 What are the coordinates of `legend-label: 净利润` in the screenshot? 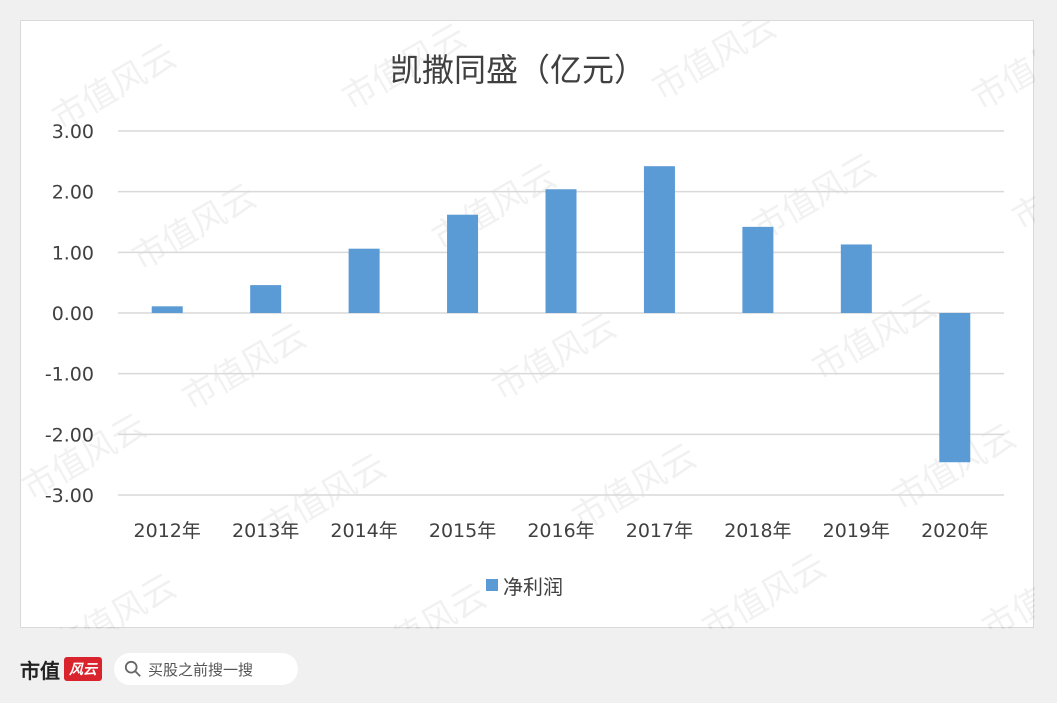 It's located at (533, 587).